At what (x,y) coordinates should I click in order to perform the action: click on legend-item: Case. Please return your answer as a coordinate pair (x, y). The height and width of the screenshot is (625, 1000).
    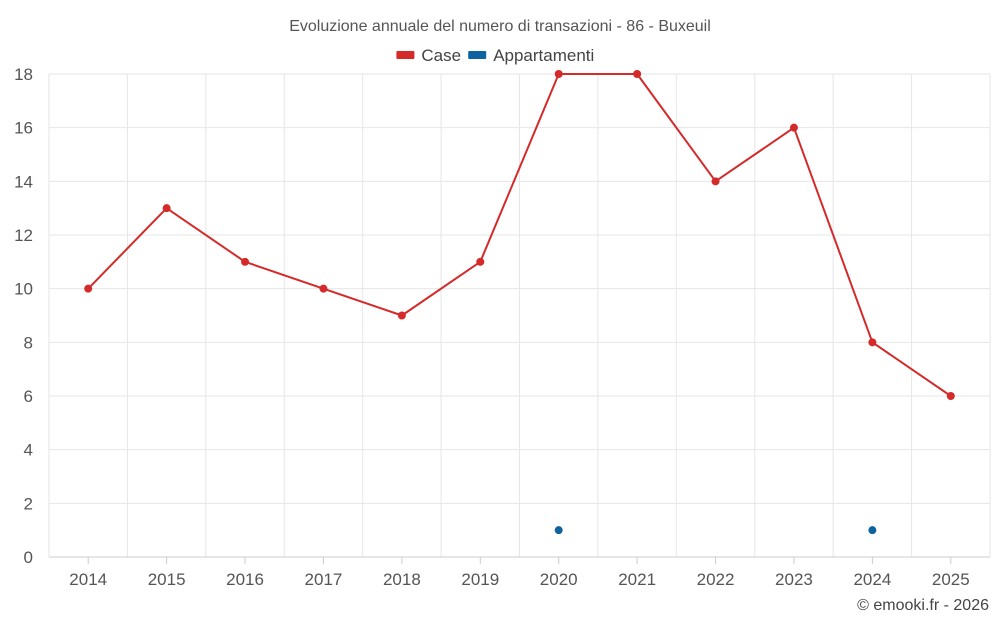
    Looking at the image, I should click on (428, 55).